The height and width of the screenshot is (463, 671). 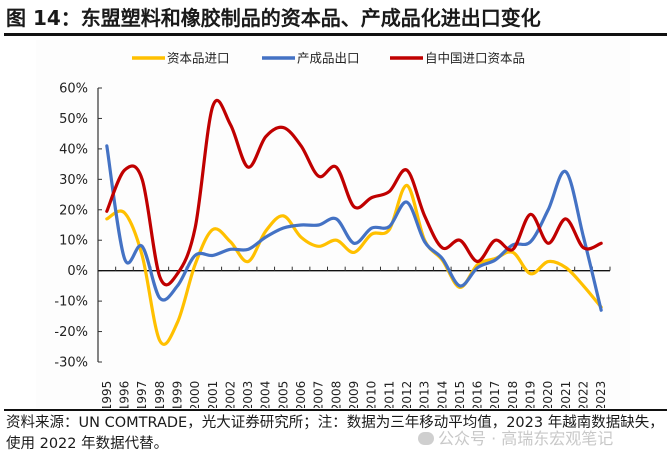 What do you see at coordinates (584, 394) in the screenshot?
I see `x-tick-label: 2022` at bounding box center [584, 394].